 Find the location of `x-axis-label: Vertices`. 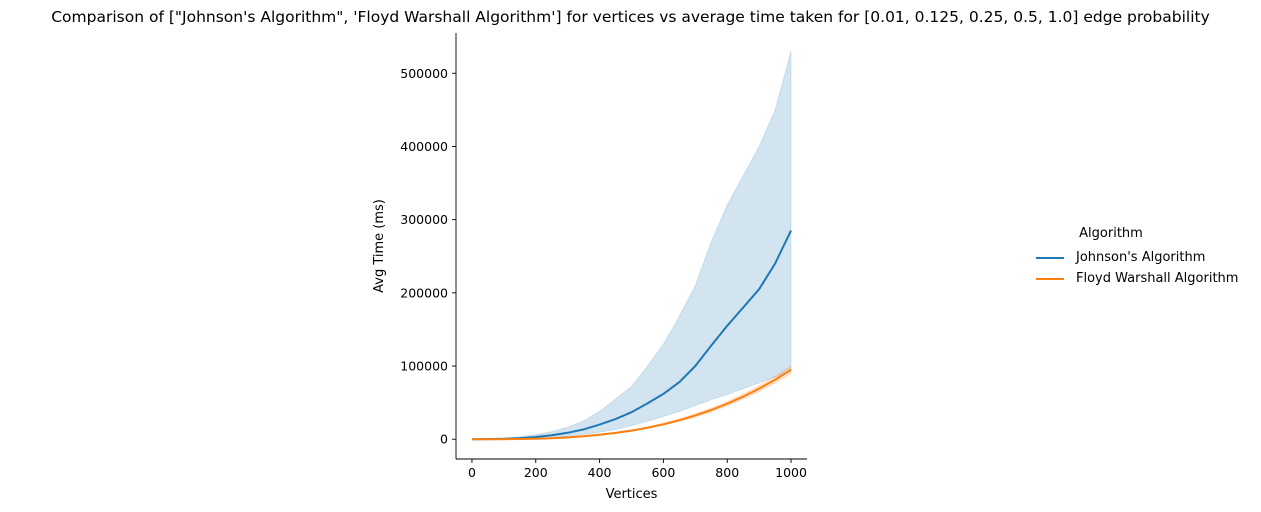

x-axis-label: Vertices is located at coordinates (632, 494).